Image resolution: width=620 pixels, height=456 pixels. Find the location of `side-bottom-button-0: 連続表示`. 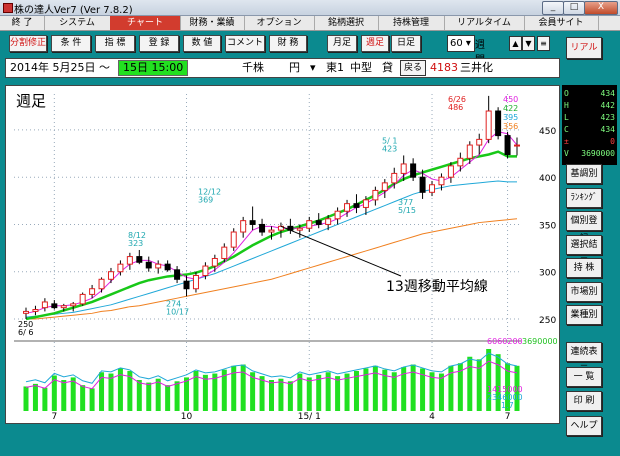

side-bottom-button-0: 連続表示 is located at coordinates (584, 358).